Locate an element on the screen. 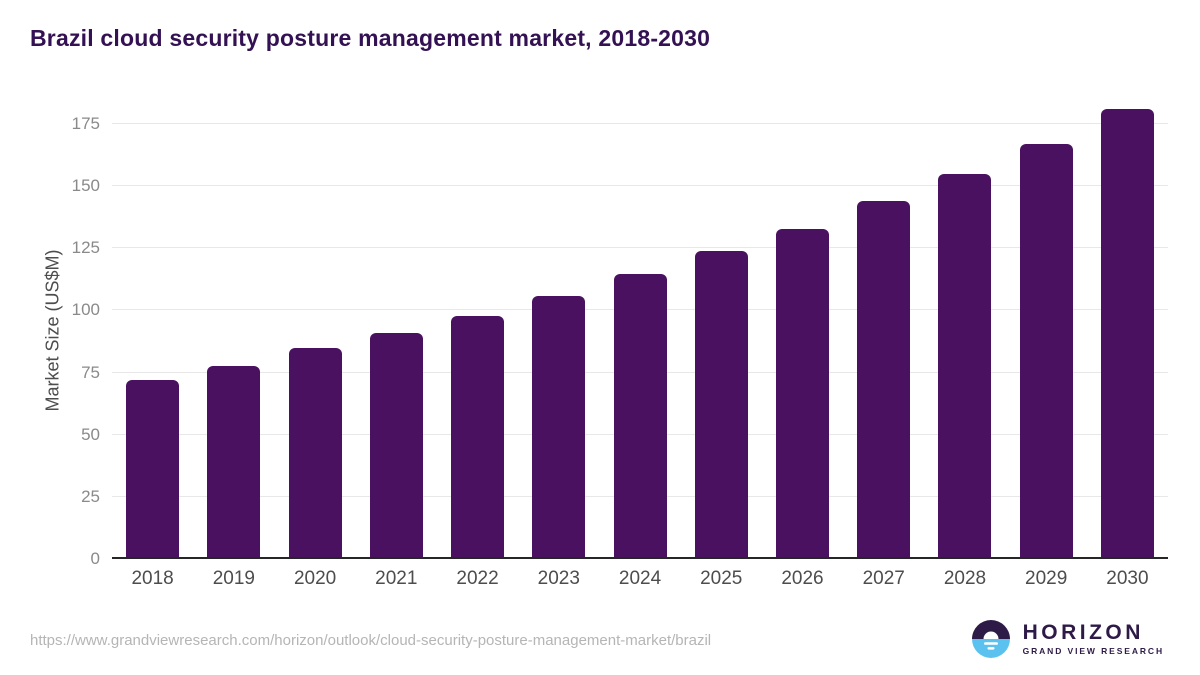  x-tick-label: 2022 is located at coordinates (477, 578).